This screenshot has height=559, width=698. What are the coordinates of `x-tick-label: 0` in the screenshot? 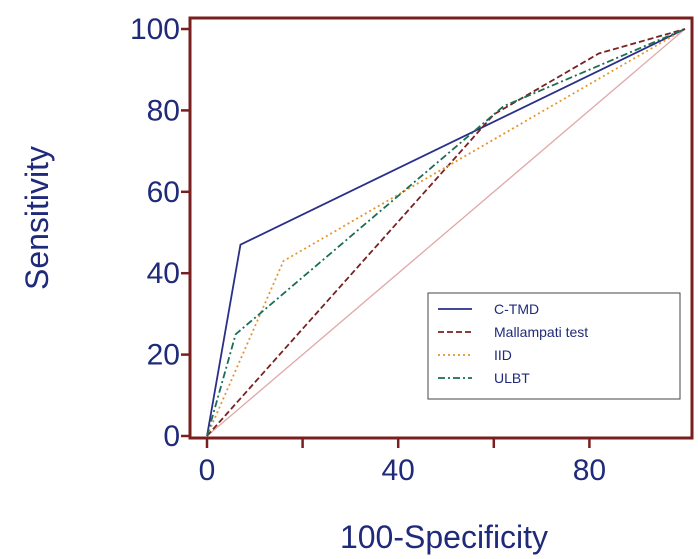 It's located at (207, 470).